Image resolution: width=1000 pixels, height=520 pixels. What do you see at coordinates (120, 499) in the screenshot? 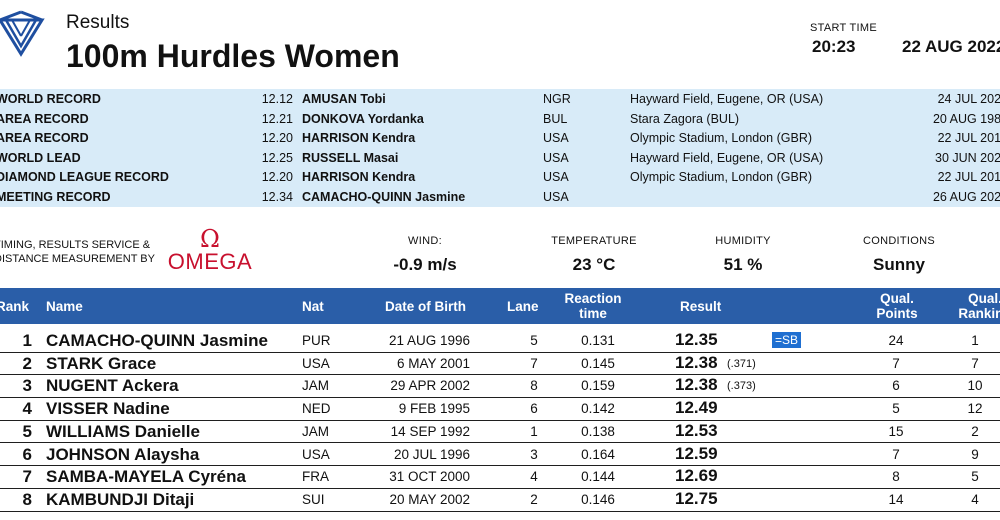
I see `athlete-name: KAMBUNDJI Ditaji` at bounding box center [120, 499].